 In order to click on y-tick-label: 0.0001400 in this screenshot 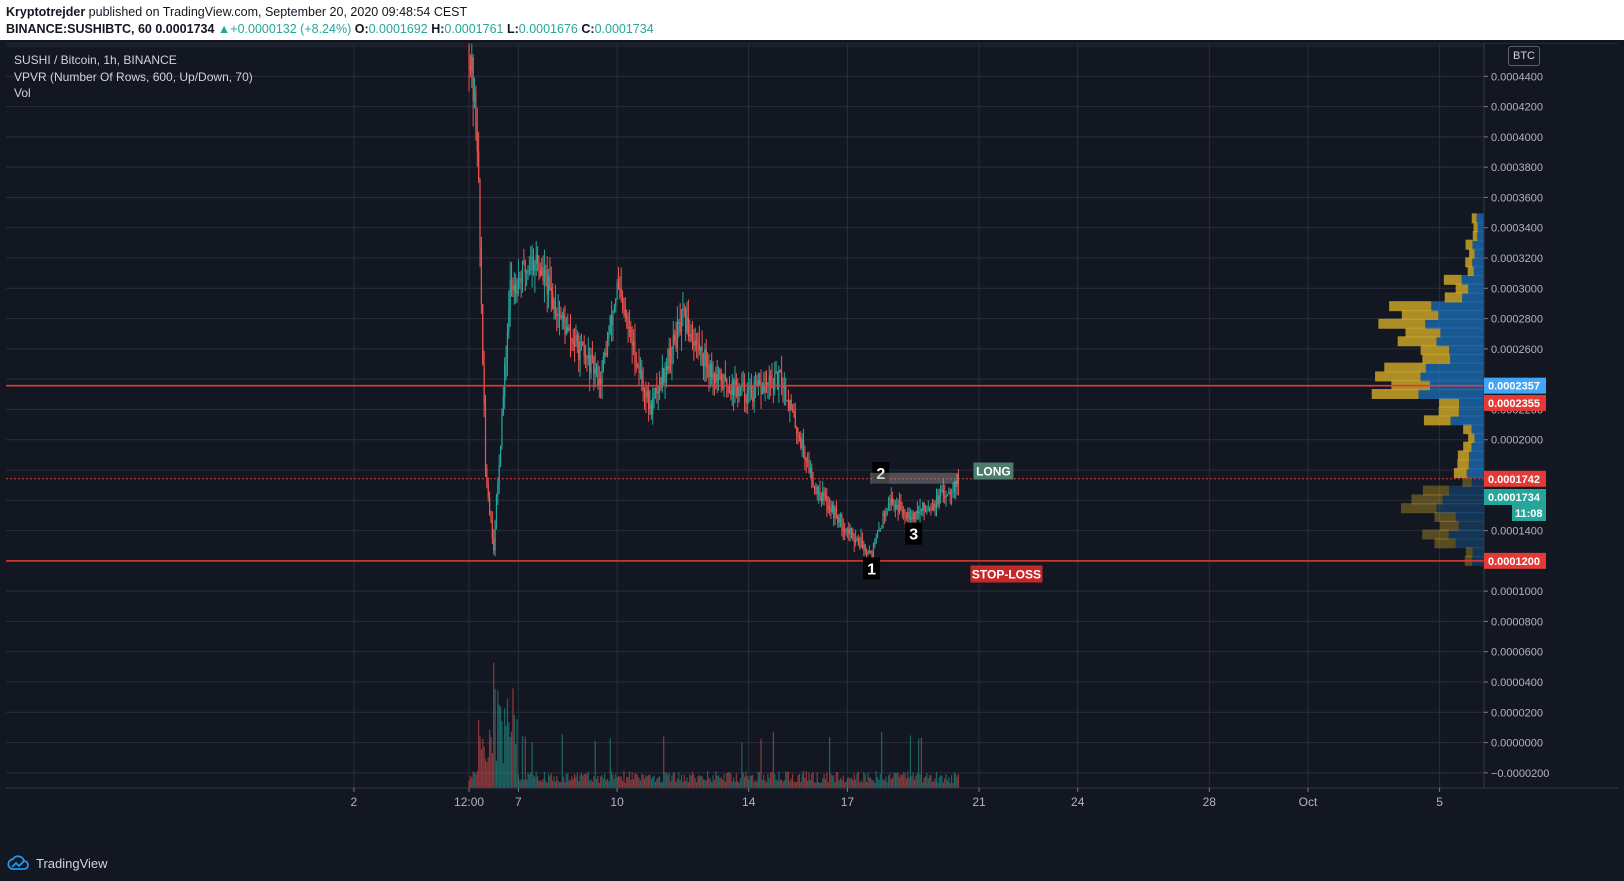, I will do `click(1517, 532)`.